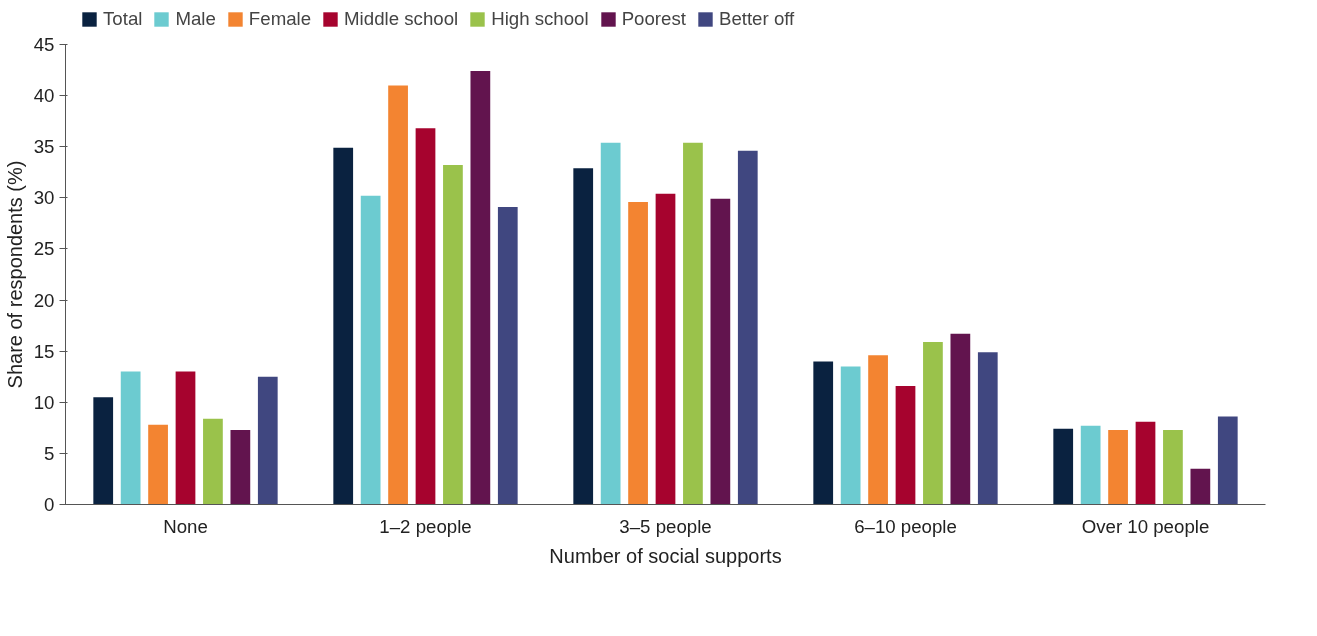  I want to click on legend-label: Poorest, so click(653, 19).